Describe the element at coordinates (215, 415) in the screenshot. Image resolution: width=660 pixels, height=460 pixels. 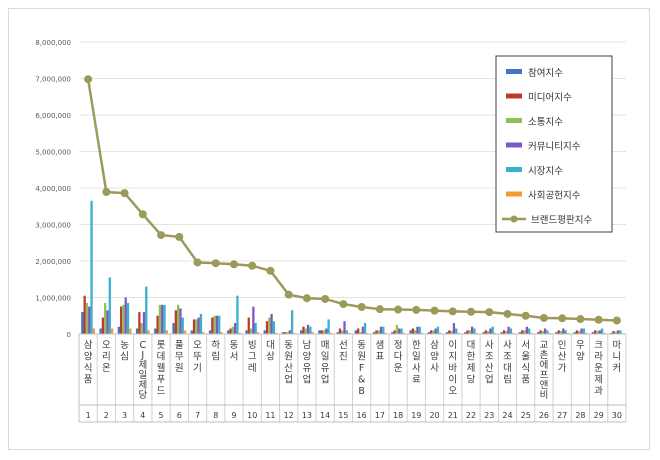
I see `x-index-label: 8` at that location.